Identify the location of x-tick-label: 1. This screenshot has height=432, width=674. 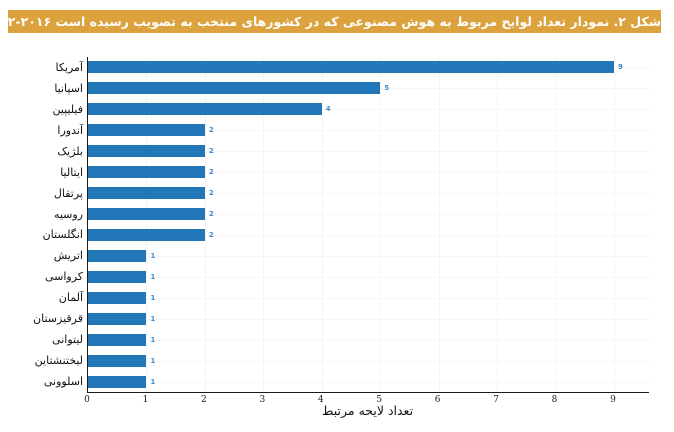
(145, 400).